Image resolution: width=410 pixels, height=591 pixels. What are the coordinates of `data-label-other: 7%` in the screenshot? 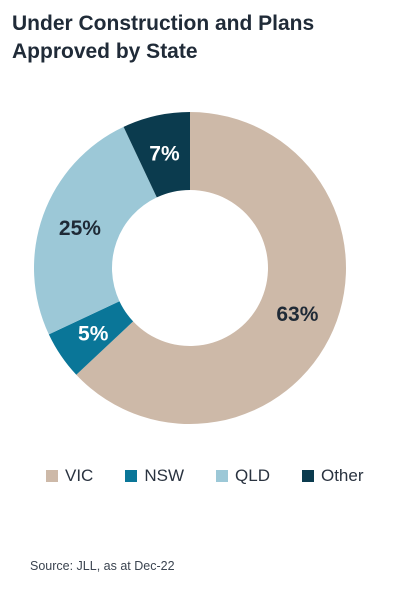 It's located at (164, 153).